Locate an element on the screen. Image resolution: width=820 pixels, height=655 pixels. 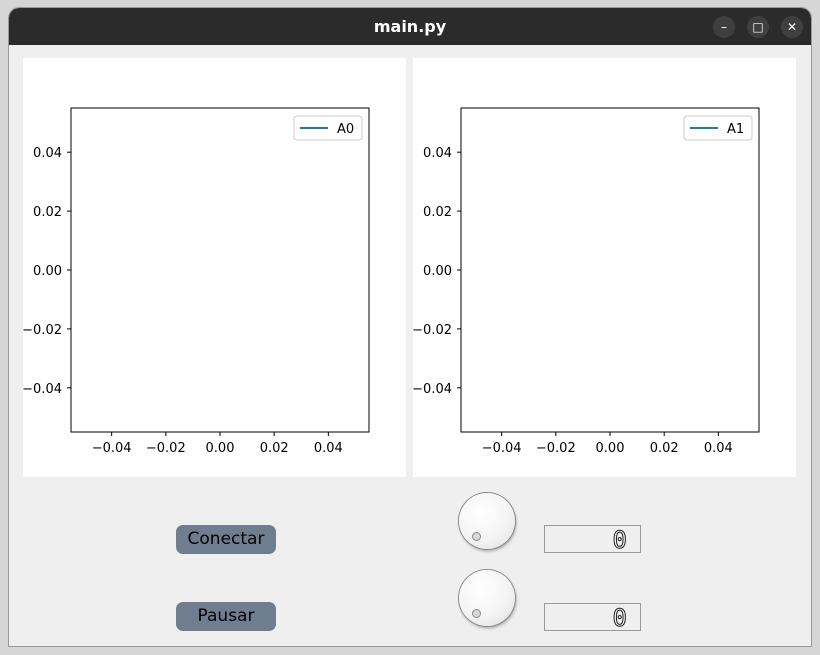
lcd-display-1: 0 is located at coordinates (592, 539).